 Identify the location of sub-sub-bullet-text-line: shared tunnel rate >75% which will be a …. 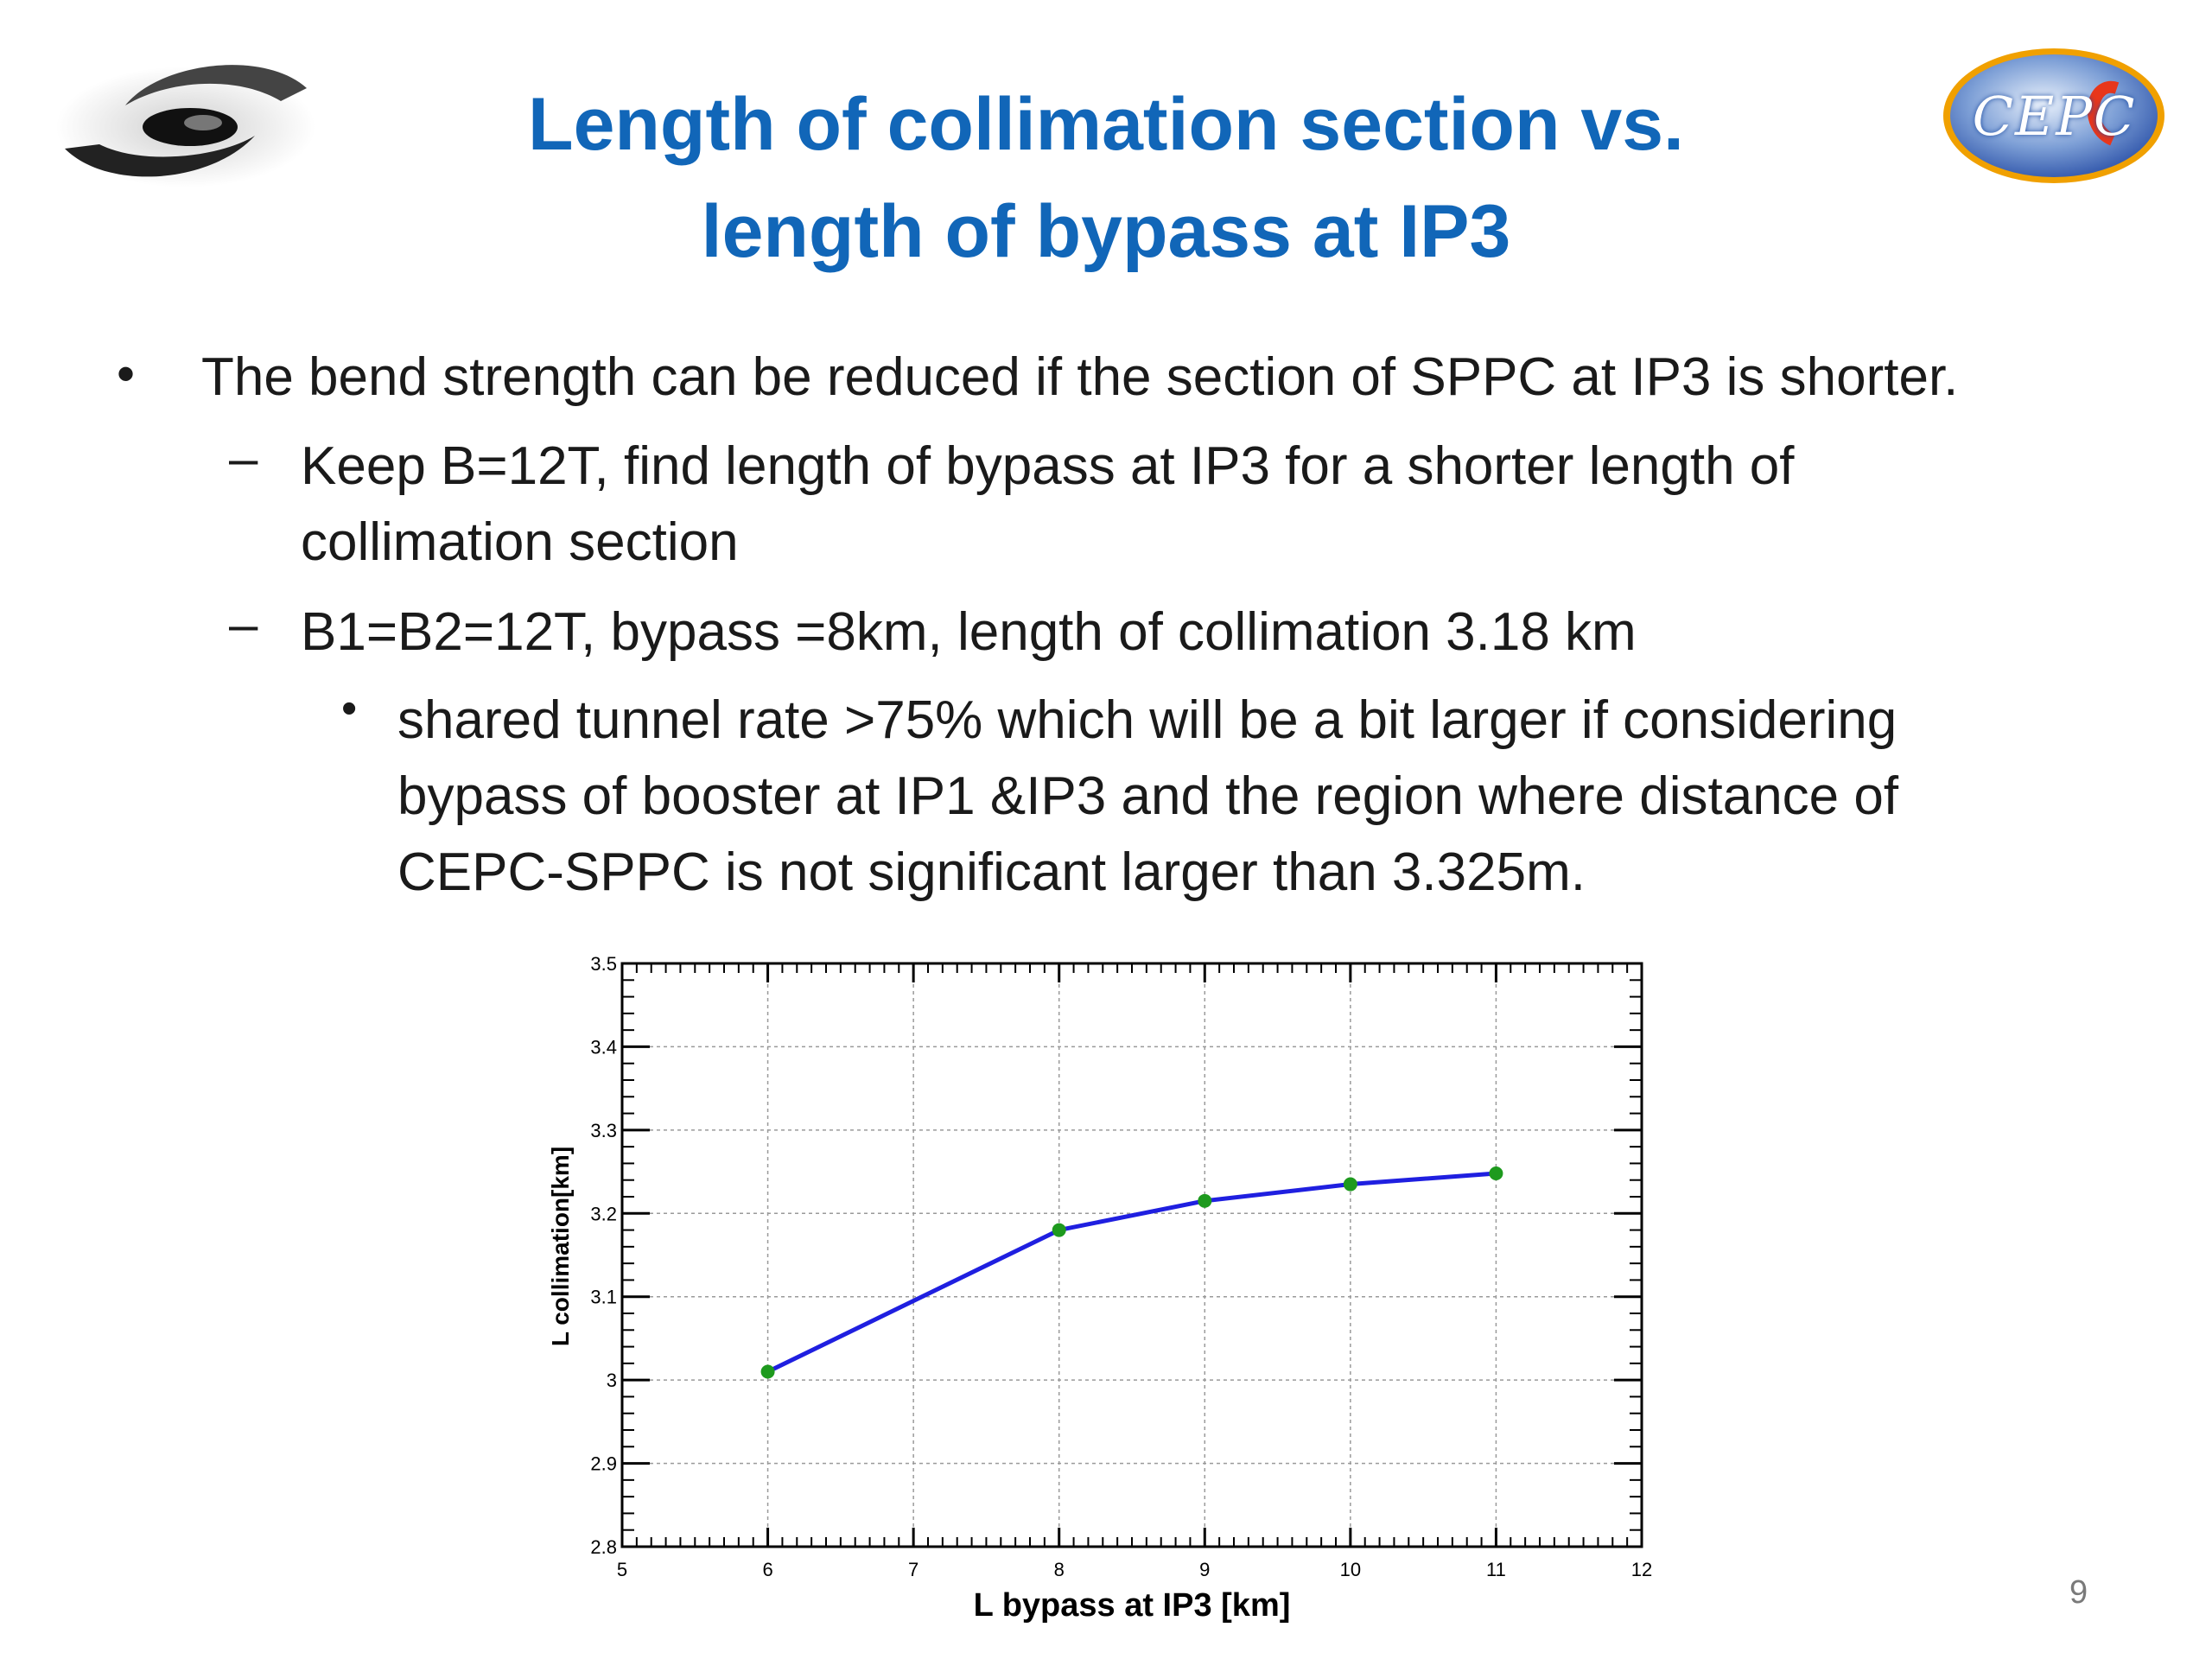
(1147, 720).